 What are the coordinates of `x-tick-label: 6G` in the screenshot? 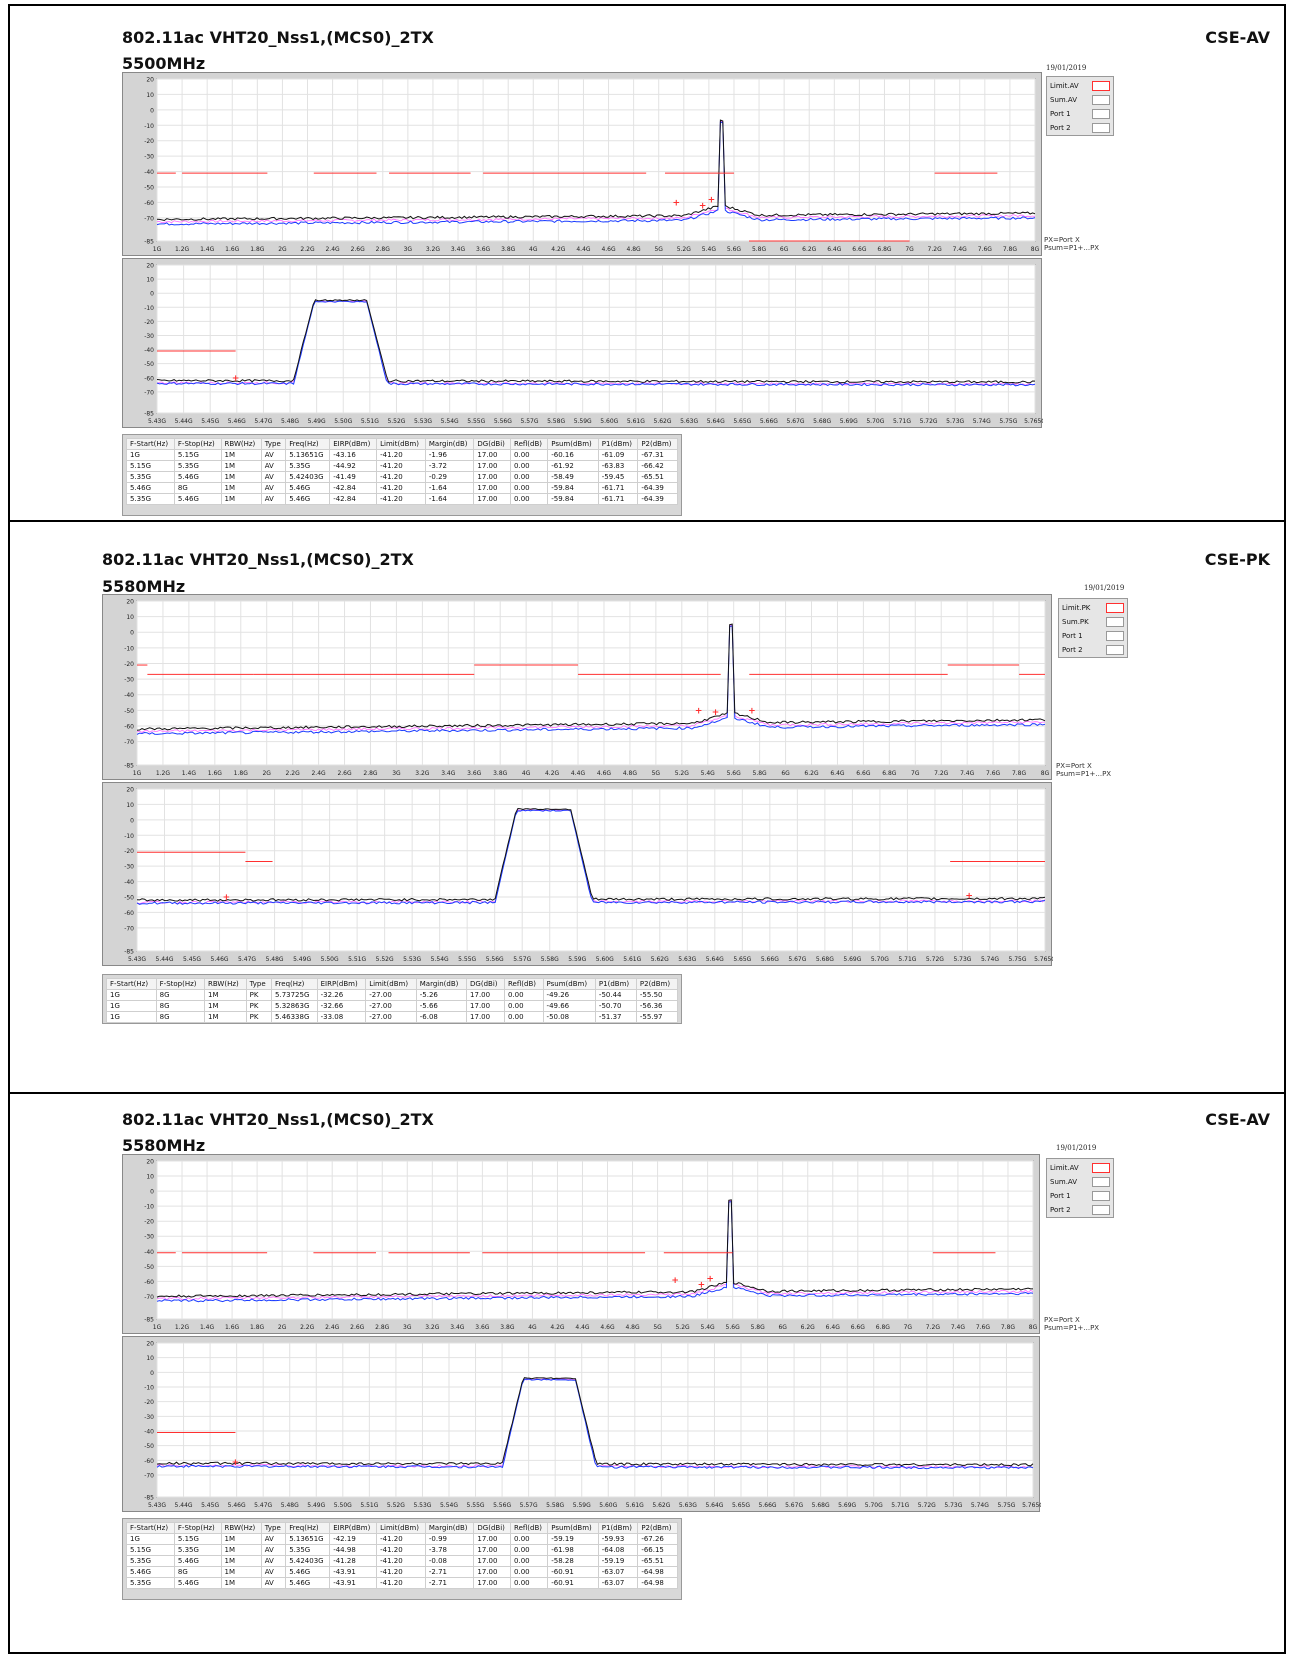 It's located at (785, 773).